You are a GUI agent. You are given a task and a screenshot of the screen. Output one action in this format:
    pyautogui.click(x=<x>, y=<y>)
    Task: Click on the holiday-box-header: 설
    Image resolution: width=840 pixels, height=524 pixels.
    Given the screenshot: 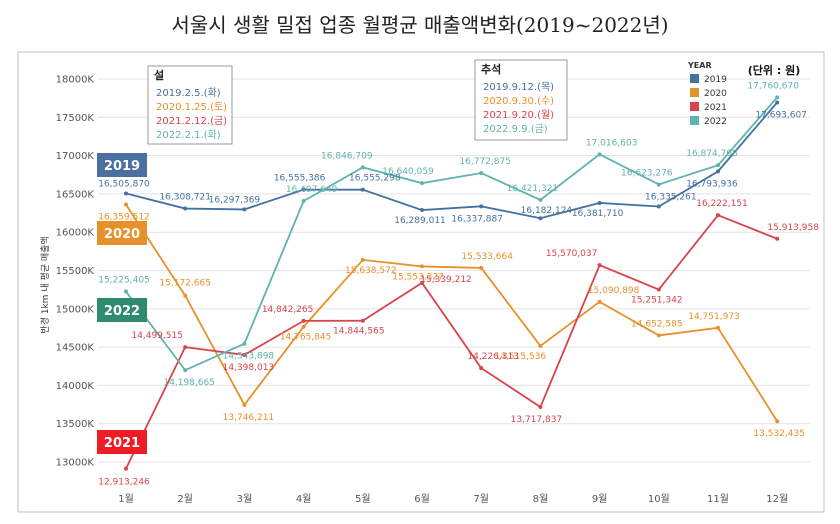 What is the action you would take?
    pyautogui.click(x=159, y=75)
    